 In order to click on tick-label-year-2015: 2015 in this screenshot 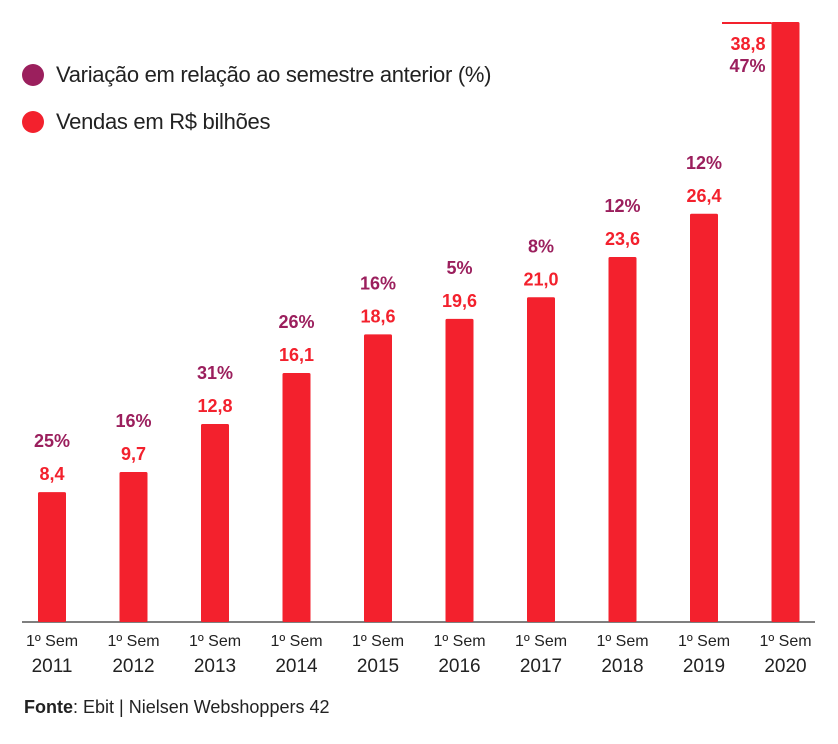, I will do `click(378, 666)`.